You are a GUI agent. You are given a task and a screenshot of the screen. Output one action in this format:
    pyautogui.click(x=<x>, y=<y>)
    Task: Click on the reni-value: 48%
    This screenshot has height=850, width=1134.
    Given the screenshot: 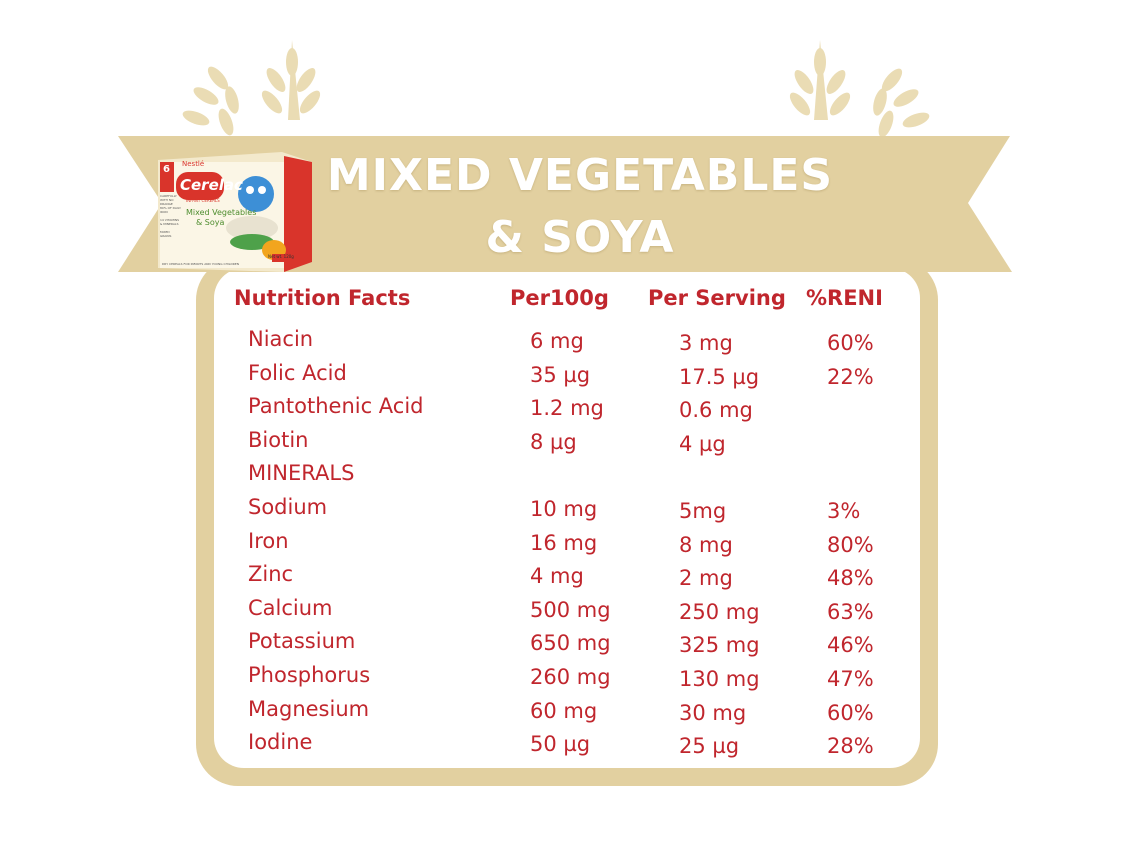 What is the action you would take?
    pyautogui.click(x=850, y=578)
    